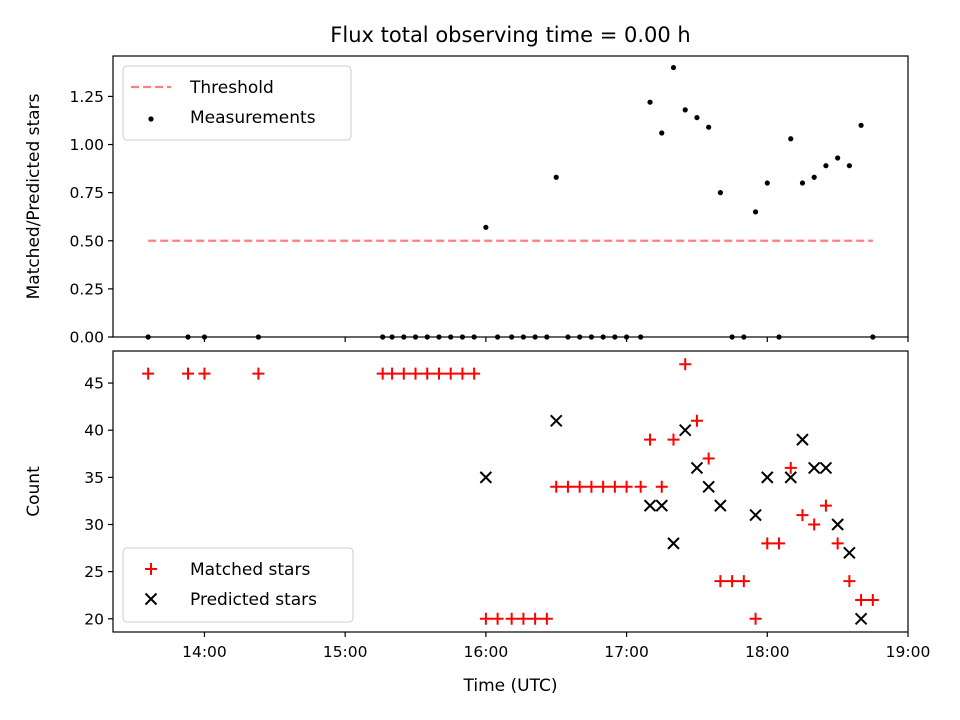  What do you see at coordinates (253, 600) in the screenshot?
I see `legend-label: Predicted stars` at bounding box center [253, 600].